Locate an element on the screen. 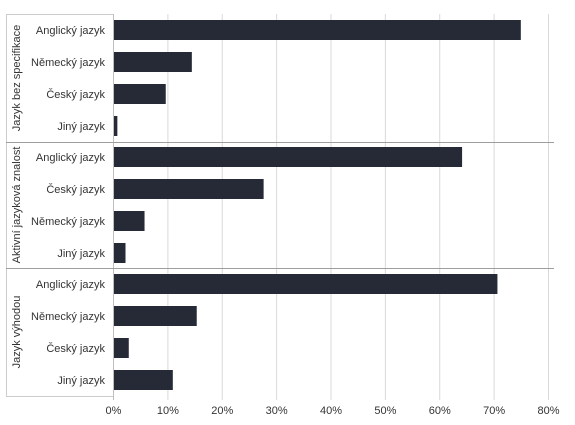  group-label: Jazyk výhodou is located at coordinates (17, 332).